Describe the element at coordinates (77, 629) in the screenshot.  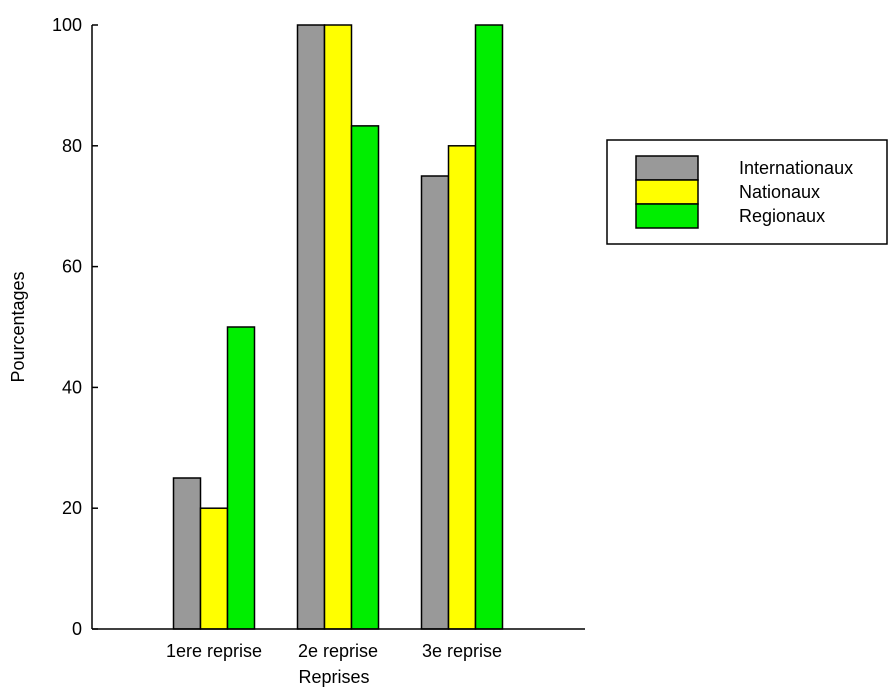
I see `y-tick-label: 0` at that location.